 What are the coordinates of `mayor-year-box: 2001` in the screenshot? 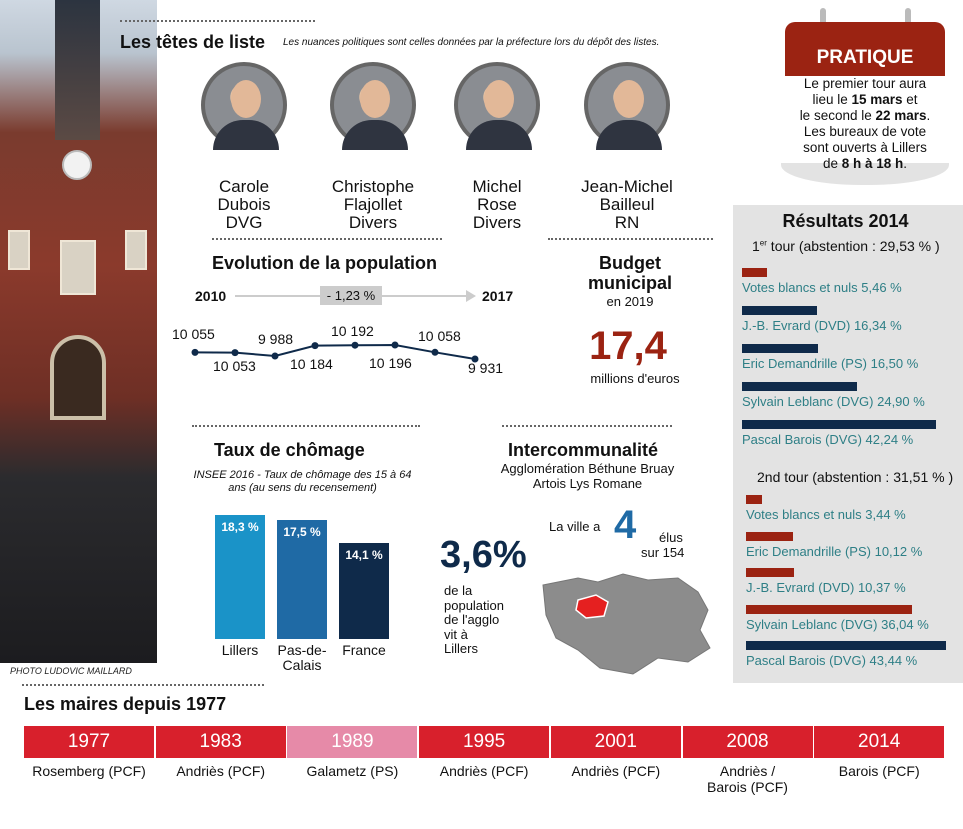 It's located at (615, 742).